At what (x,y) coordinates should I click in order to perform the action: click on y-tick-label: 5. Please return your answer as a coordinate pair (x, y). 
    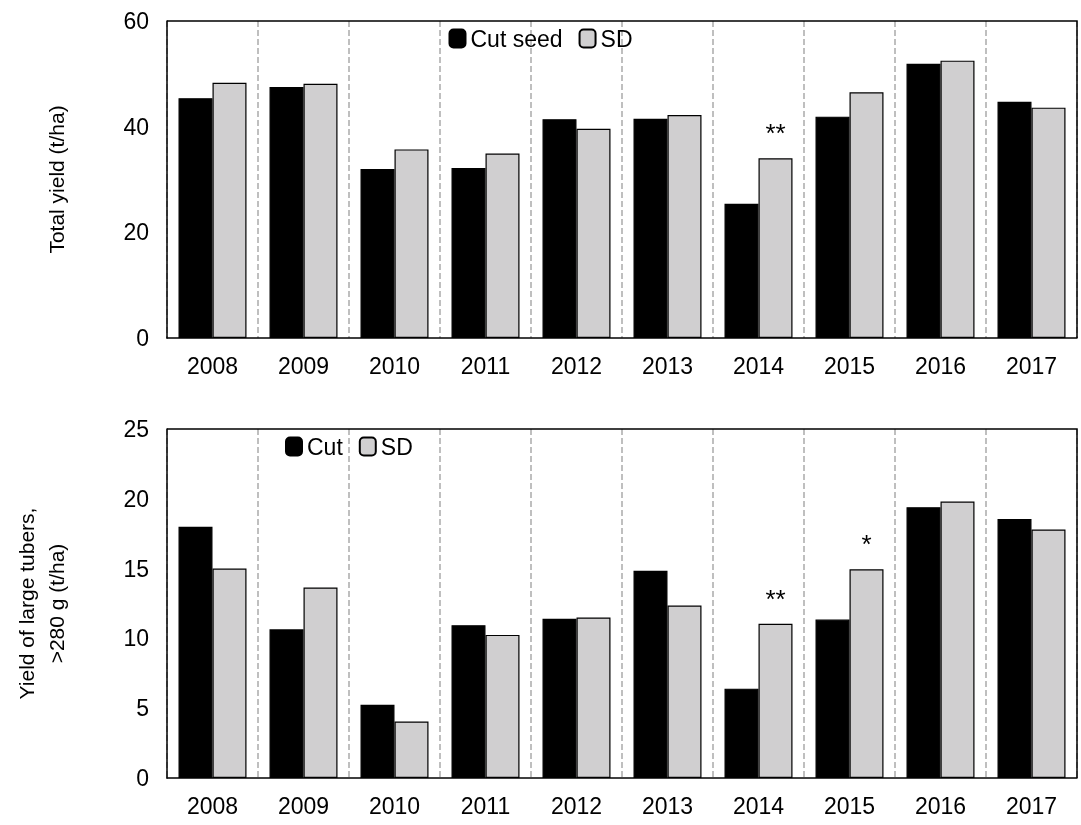
    Looking at the image, I should click on (142, 708).